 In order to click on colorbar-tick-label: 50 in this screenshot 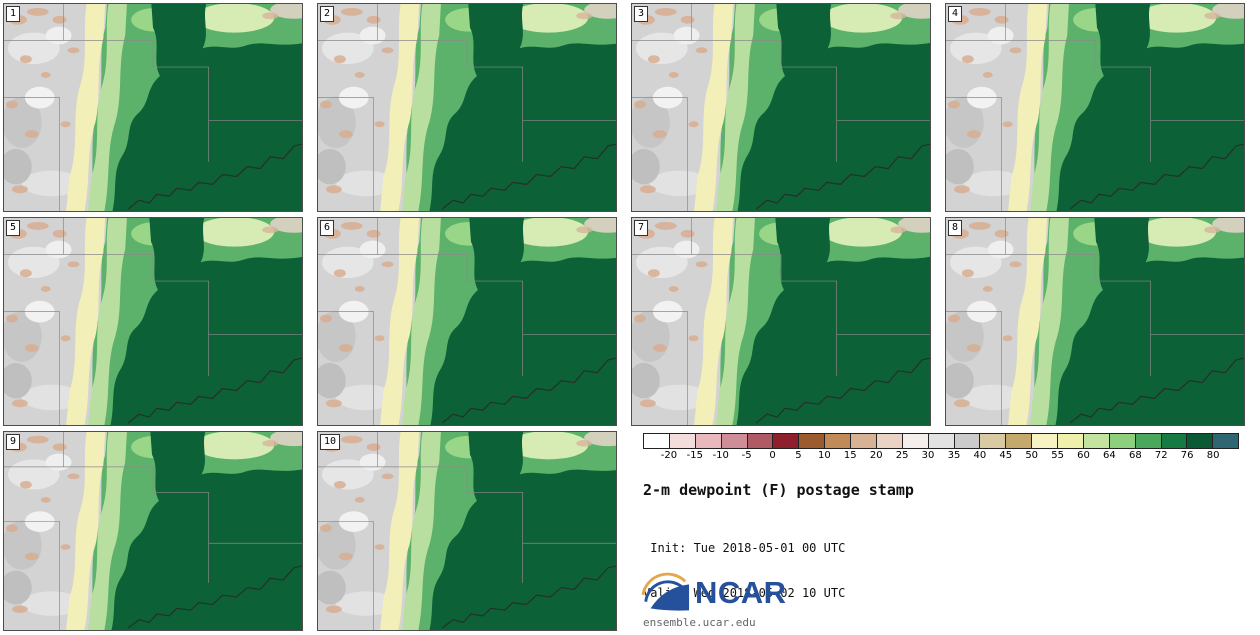, I will do `click(1032, 455)`.